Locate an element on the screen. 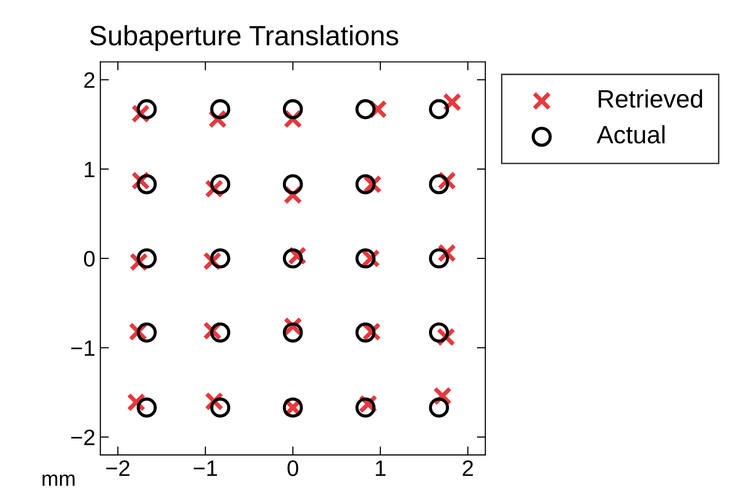  x-tick-label: −2 is located at coordinates (118, 468).